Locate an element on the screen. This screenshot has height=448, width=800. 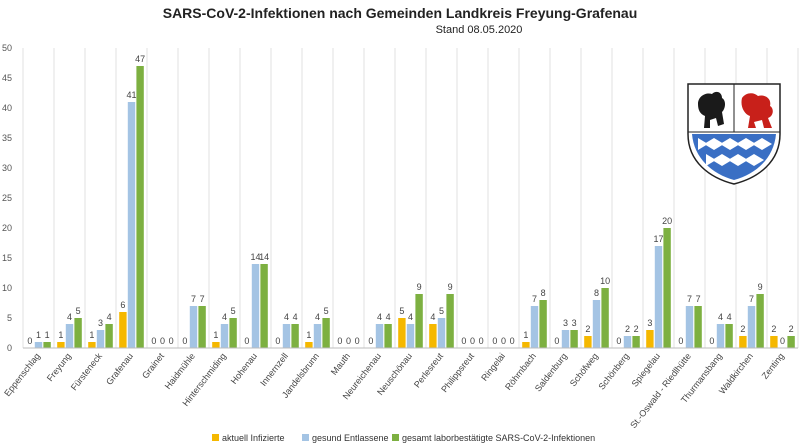
category-label: Eppenschlag is located at coordinates (22, 374).